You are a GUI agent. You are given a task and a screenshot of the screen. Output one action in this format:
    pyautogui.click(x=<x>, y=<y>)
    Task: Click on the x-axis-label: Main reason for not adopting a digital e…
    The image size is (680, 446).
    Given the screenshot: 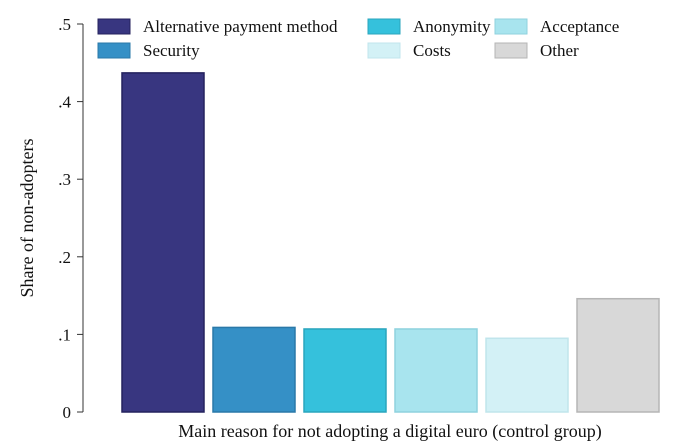 What is the action you would take?
    pyautogui.click(x=389, y=431)
    